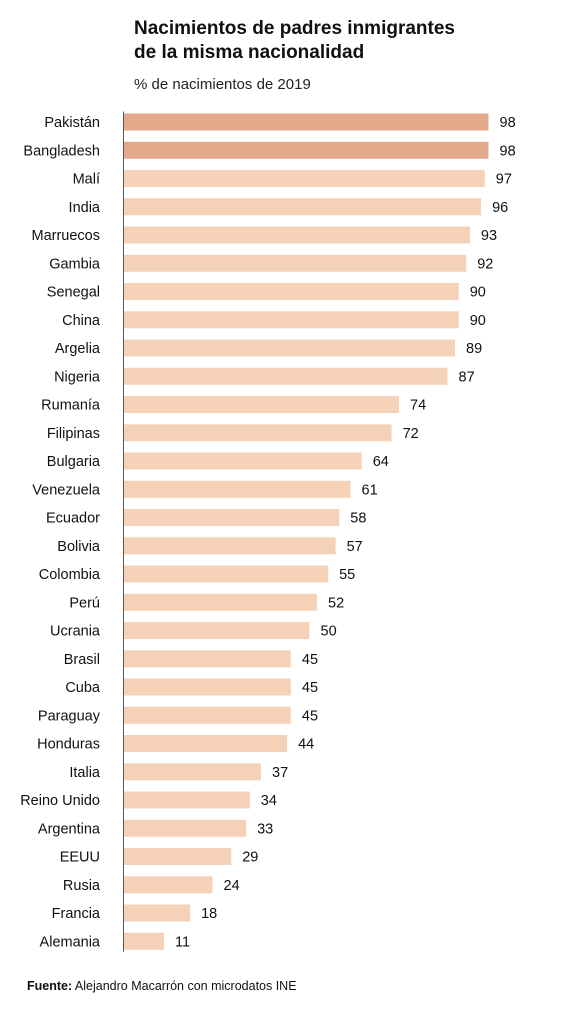 The image size is (573, 1014). I want to click on bar-rumania, so click(261, 404).